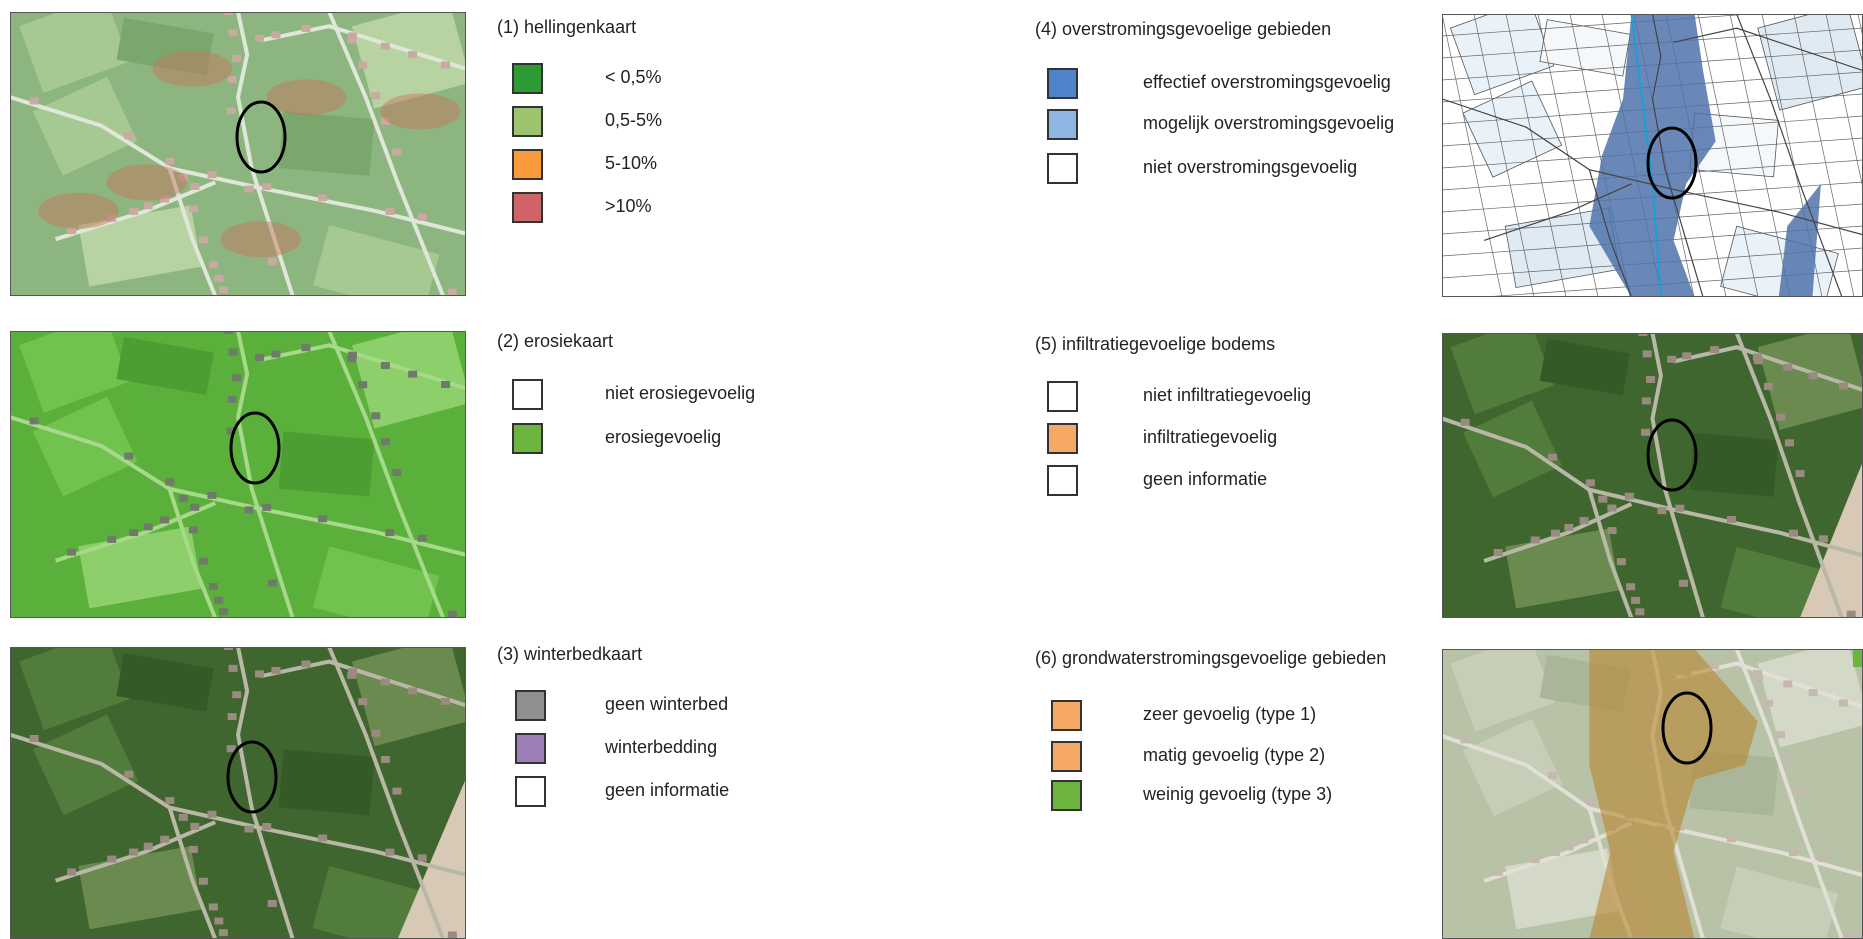 The width and height of the screenshot is (1863, 939). What do you see at coordinates (633, 120) in the screenshot?
I see `legend-label: 0,5-5%` at bounding box center [633, 120].